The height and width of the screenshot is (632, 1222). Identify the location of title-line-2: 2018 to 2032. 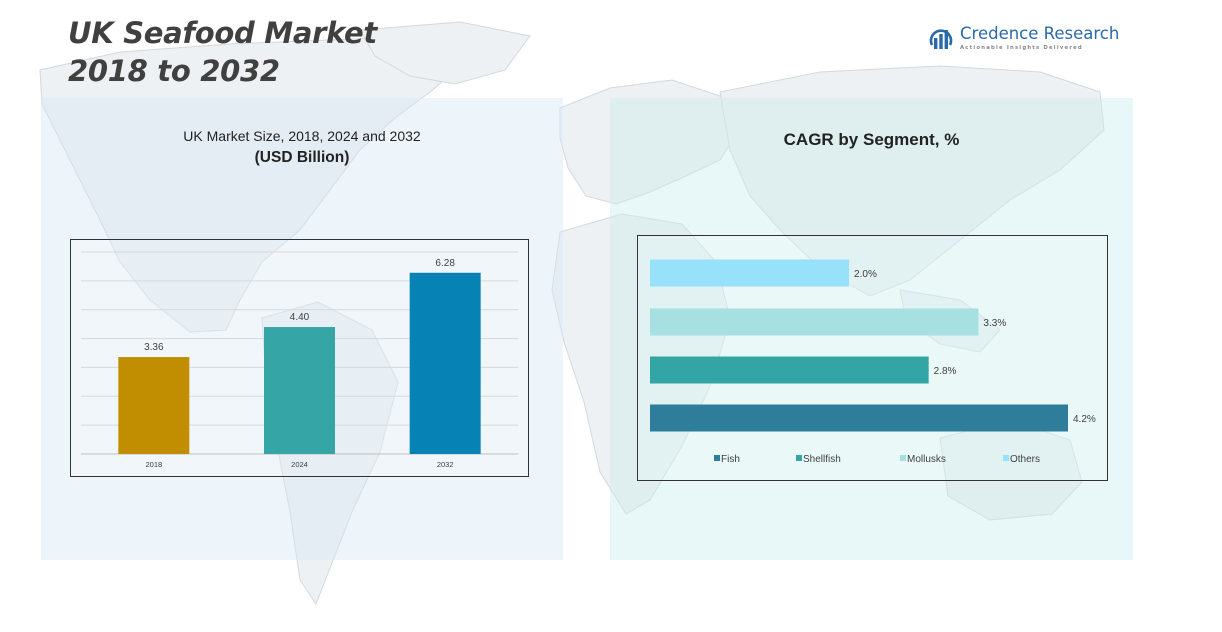
(174, 71).